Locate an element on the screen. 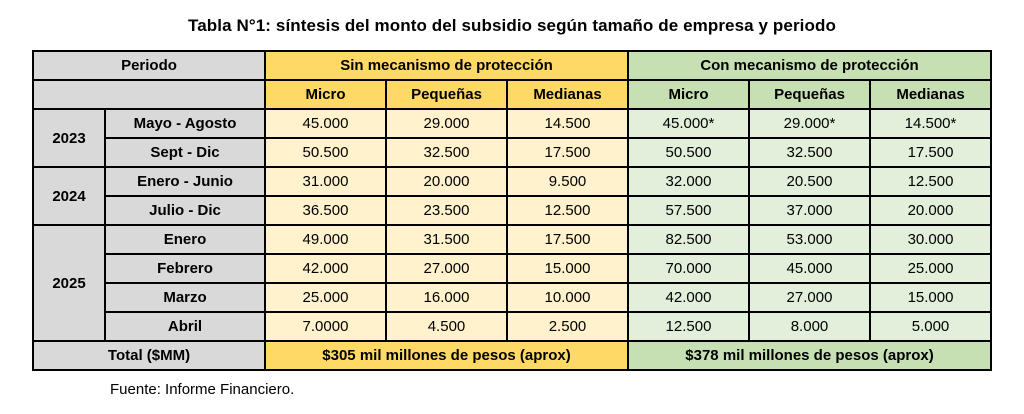 This screenshot has height=414, width=1024. value-cell: 9.500 is located at coordinates (567, 181).